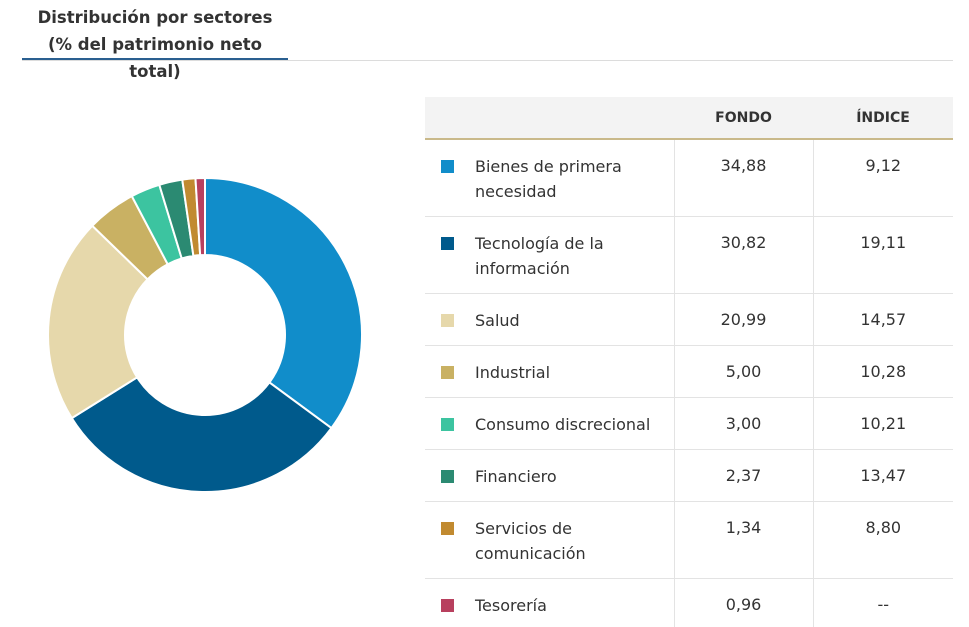  I want to click on sector-label-cell: Servicios de comunicación, so click(549, 540).